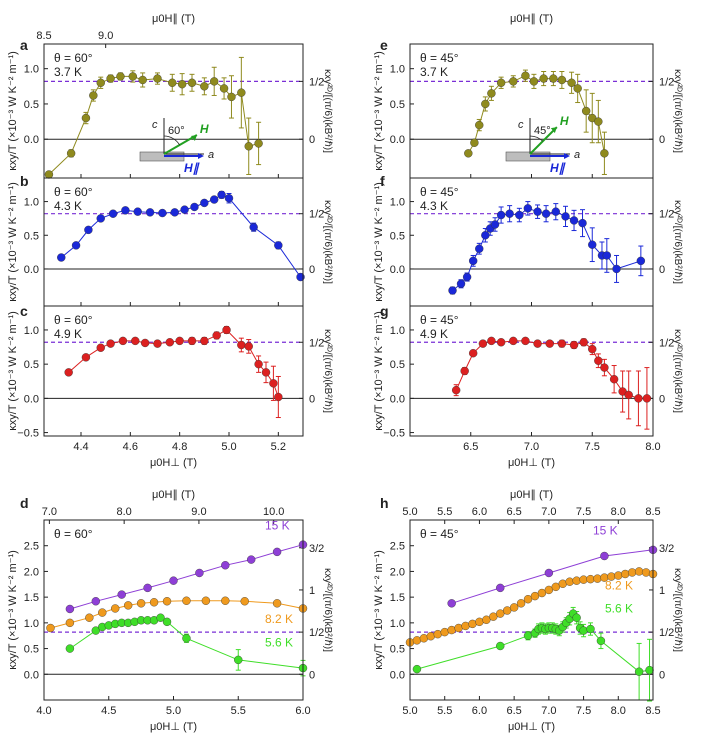 Image resolution: width=706 pixels, height=745 pixels. I want to click on panel-label: a, so click(24, 45).